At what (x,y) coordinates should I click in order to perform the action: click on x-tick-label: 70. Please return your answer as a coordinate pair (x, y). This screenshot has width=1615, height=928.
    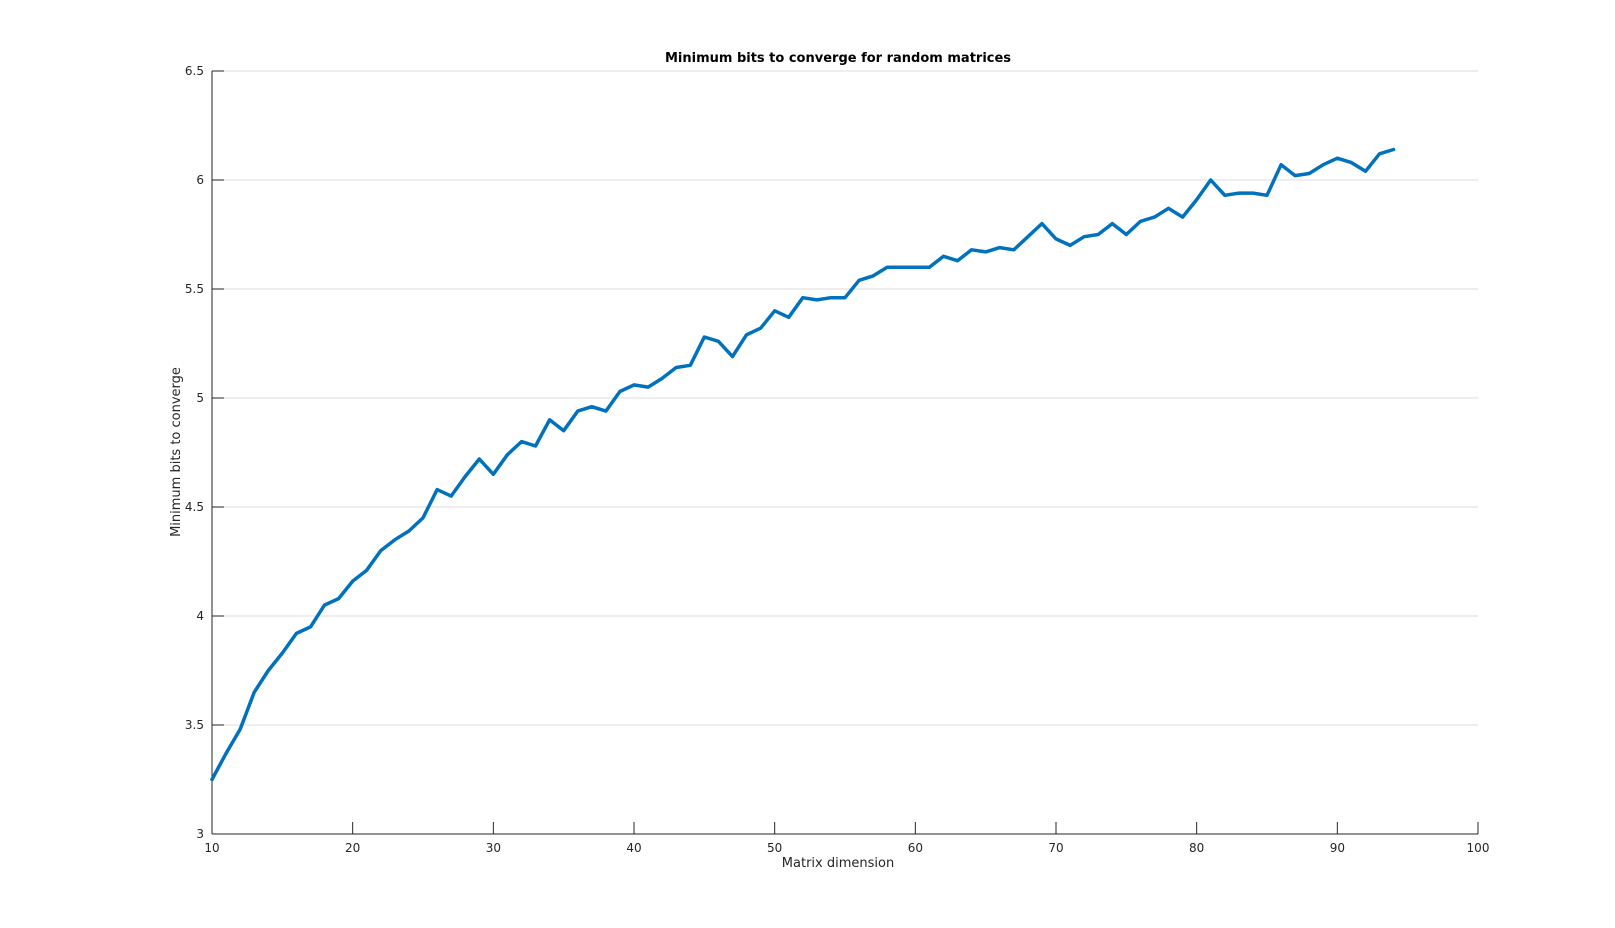
    Looking at the image, I should click on (1055, 848).